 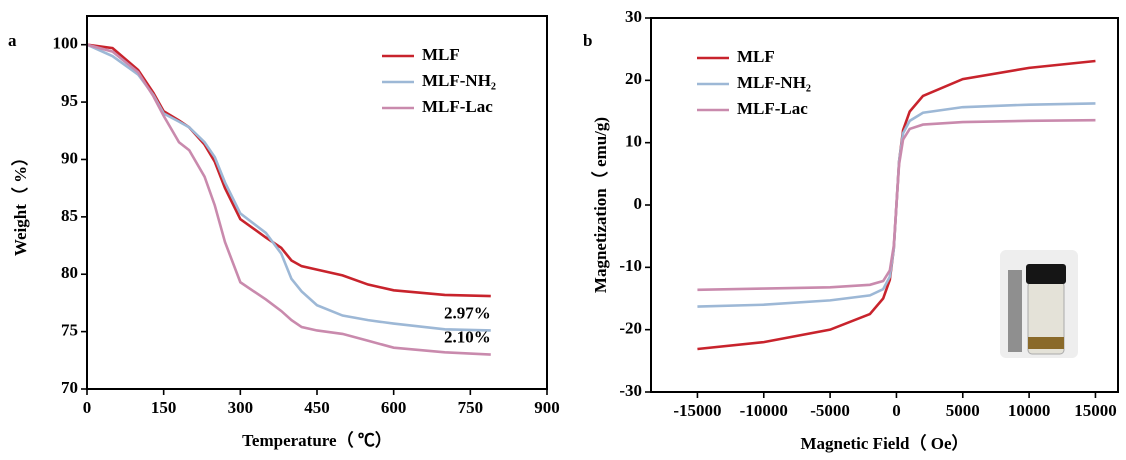 I want to click on magnet, so click(x=1015, y=311).